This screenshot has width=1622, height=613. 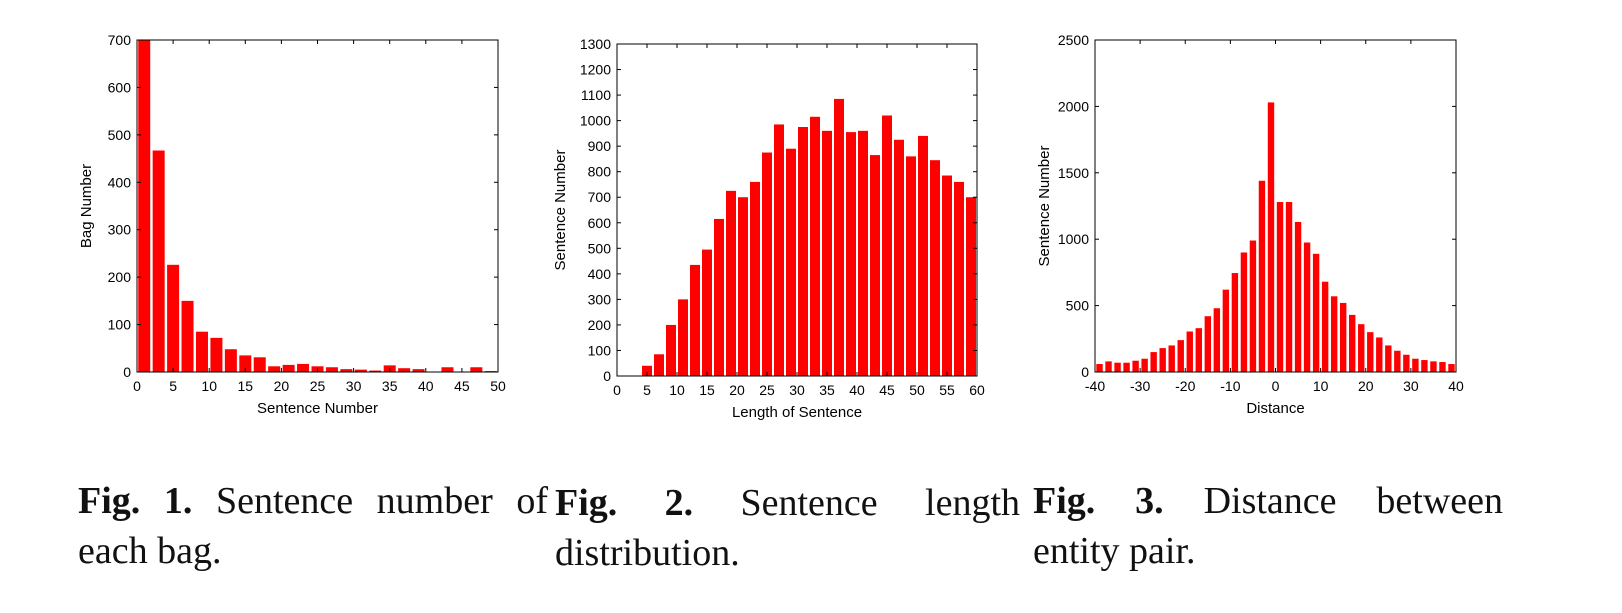 What do you see at coordinates (596, 95) in the screenshot?
I see `y-tick-label: 1100` at bounding box center [596, 95].